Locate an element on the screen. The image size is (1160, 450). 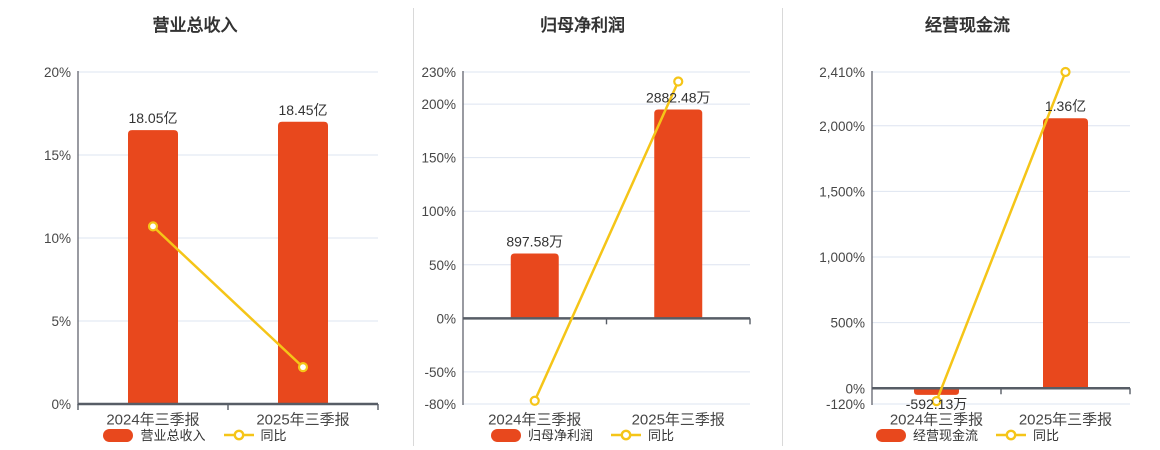
bar-series-label: 经营现金流 is located at coordinates (945, 435).